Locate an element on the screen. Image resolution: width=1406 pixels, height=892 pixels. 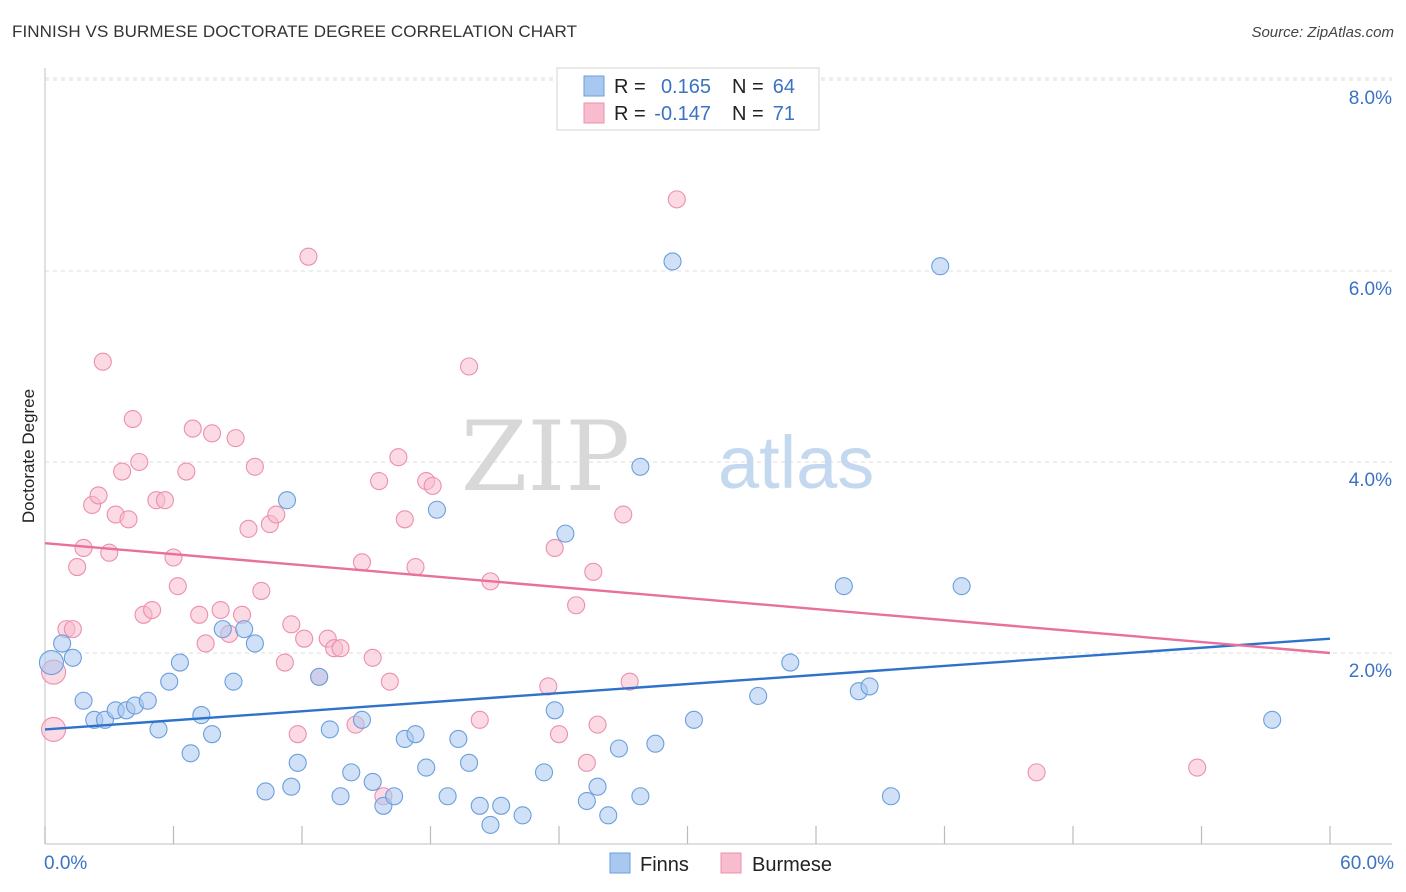
legend-finns-n-label: N = is located at coordinates (748, 87).